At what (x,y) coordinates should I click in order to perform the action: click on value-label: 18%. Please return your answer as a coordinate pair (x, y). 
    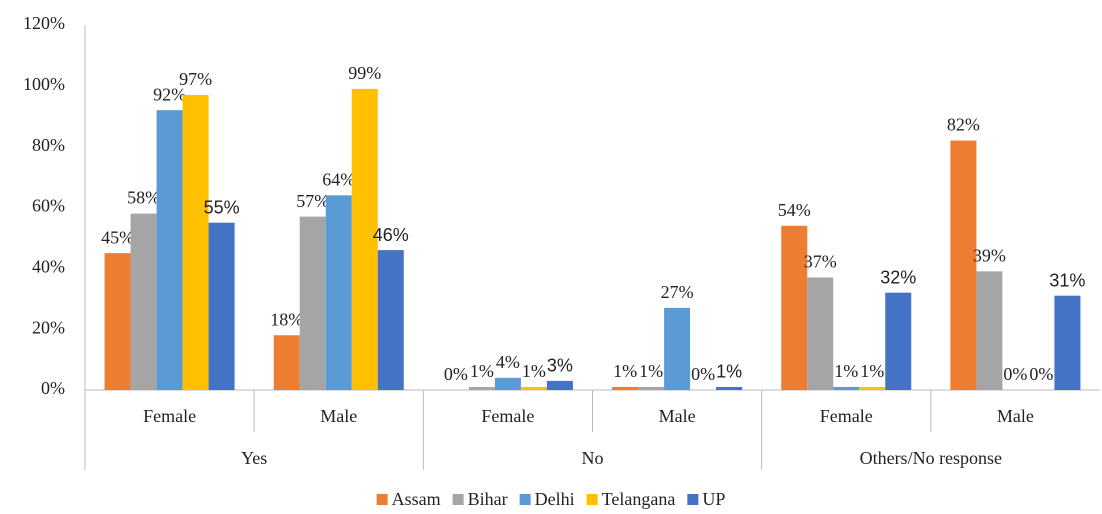
    Looking at the image, I should click on (286, 319).